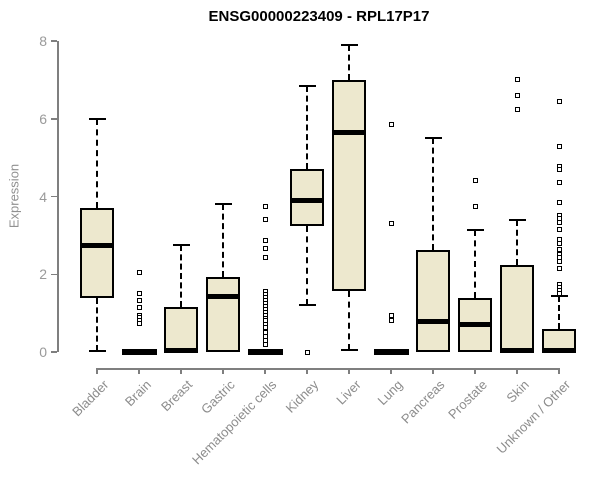  I want to click on x-tick-label-text-kidney: Kidney, so click(302, 396).